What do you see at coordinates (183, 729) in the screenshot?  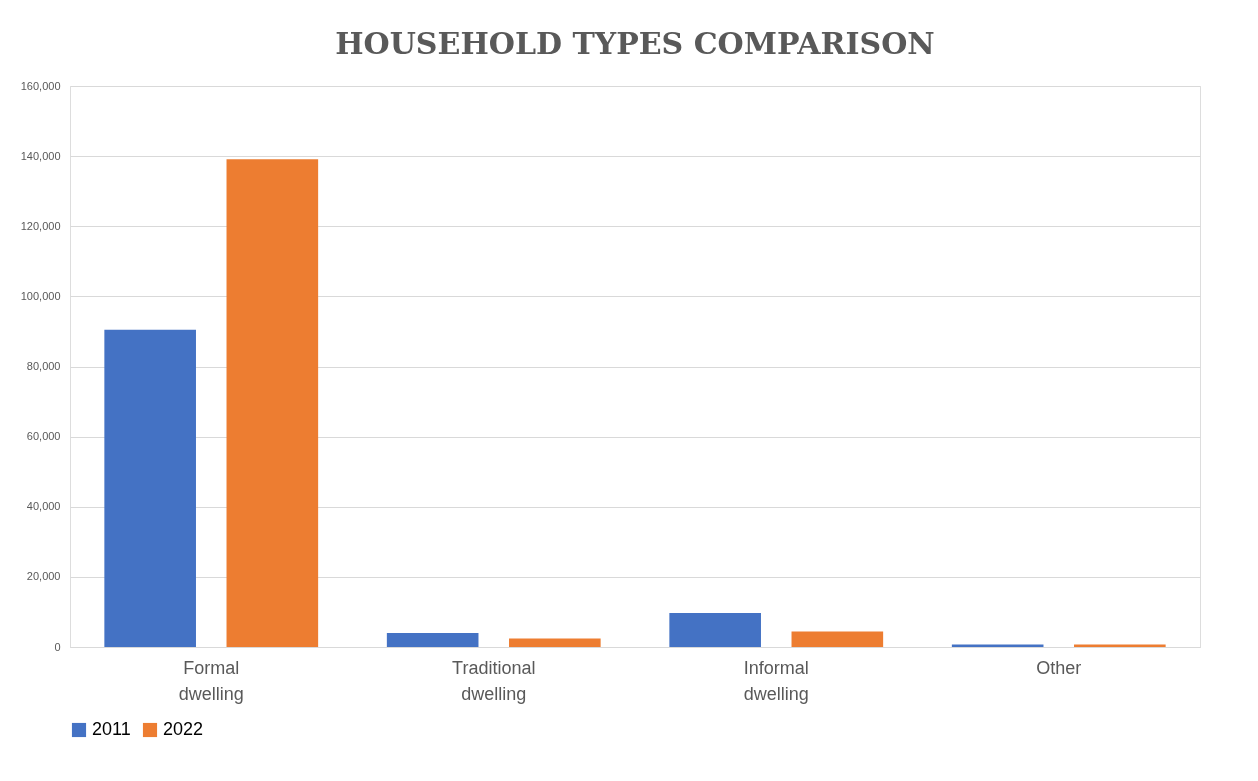 I see `legend-label: 2022` at bounding box center [183, 729].